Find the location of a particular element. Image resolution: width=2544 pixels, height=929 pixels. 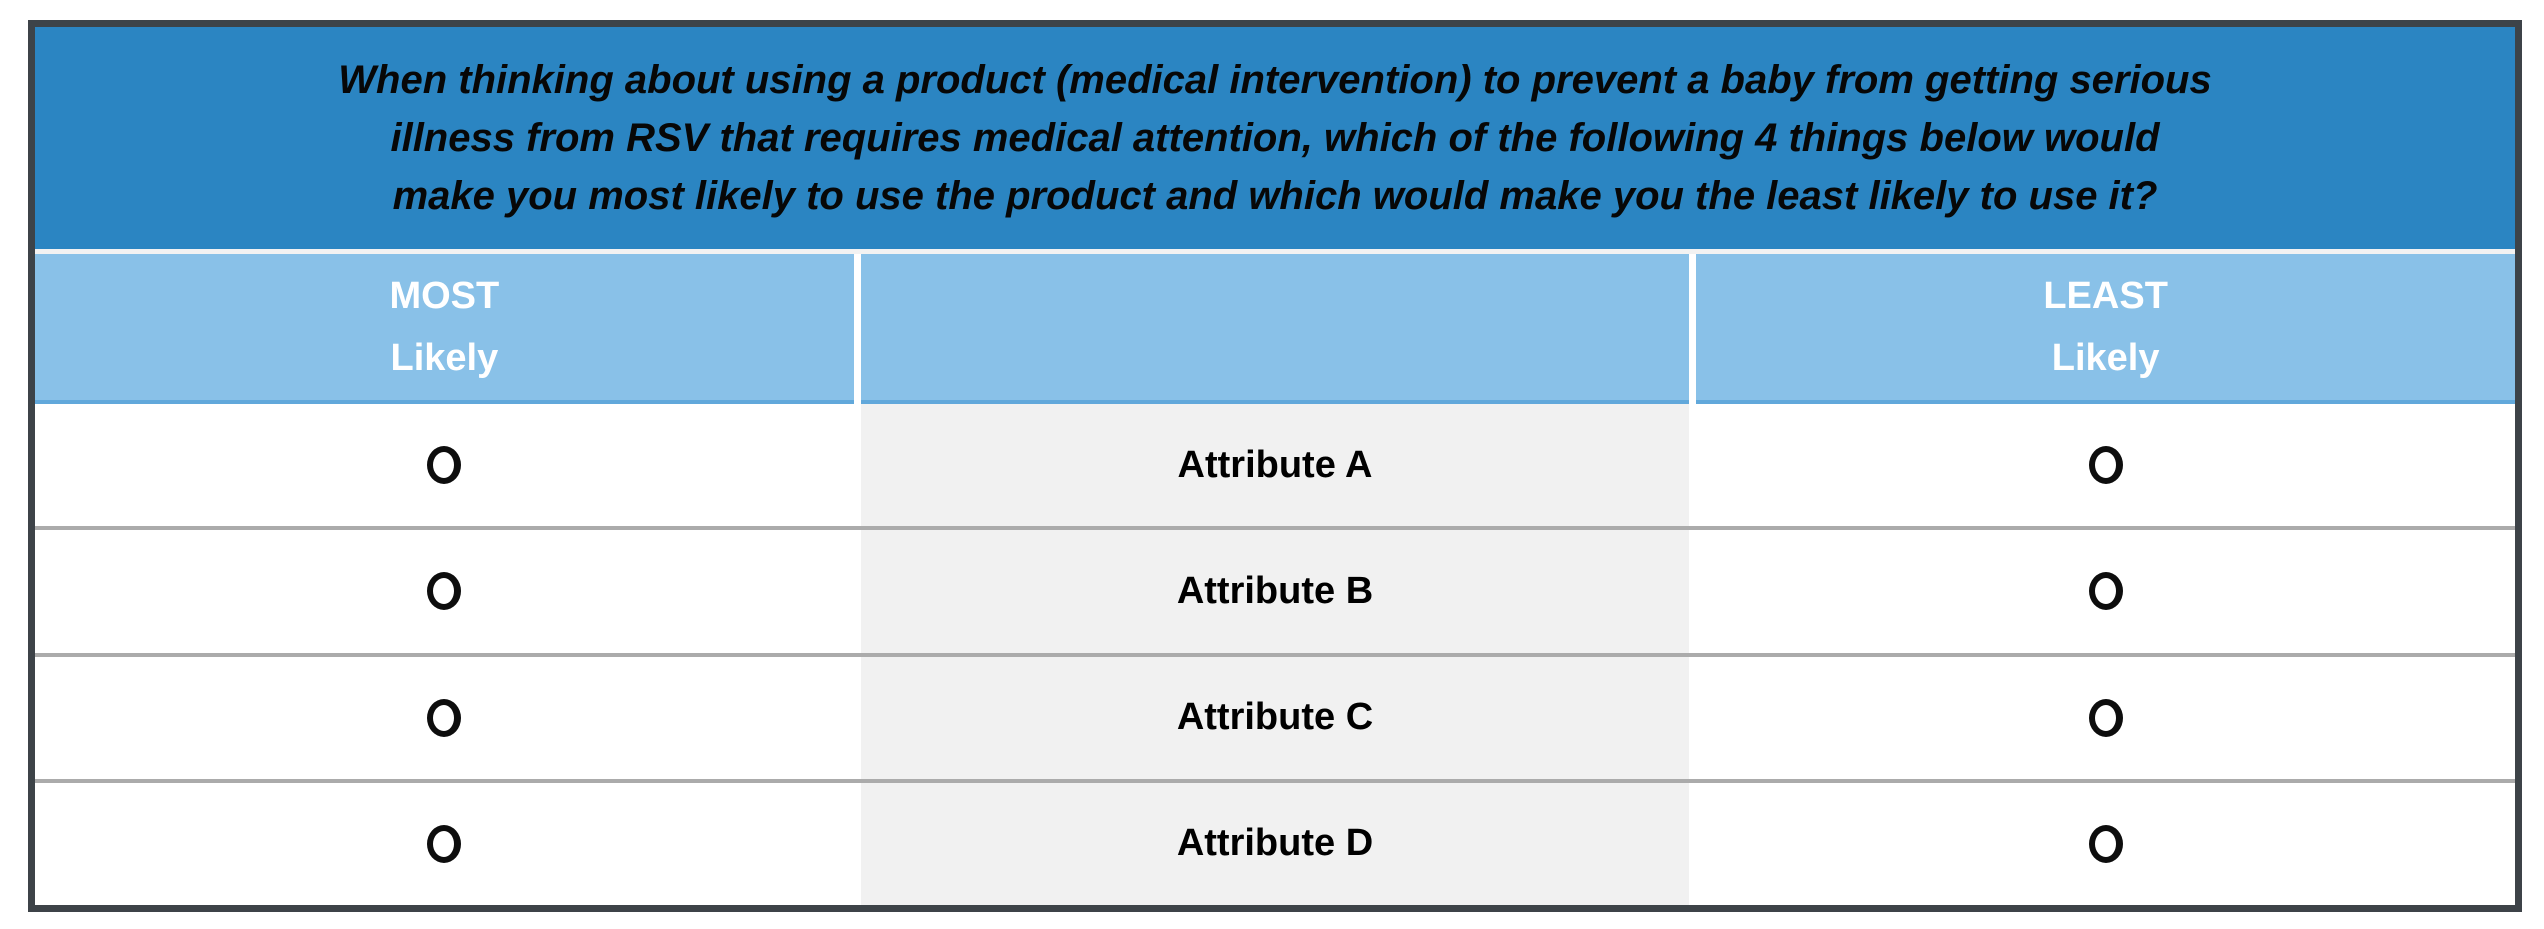

attribute-label-b: Attribute B is located at coordinates (1275, 591).